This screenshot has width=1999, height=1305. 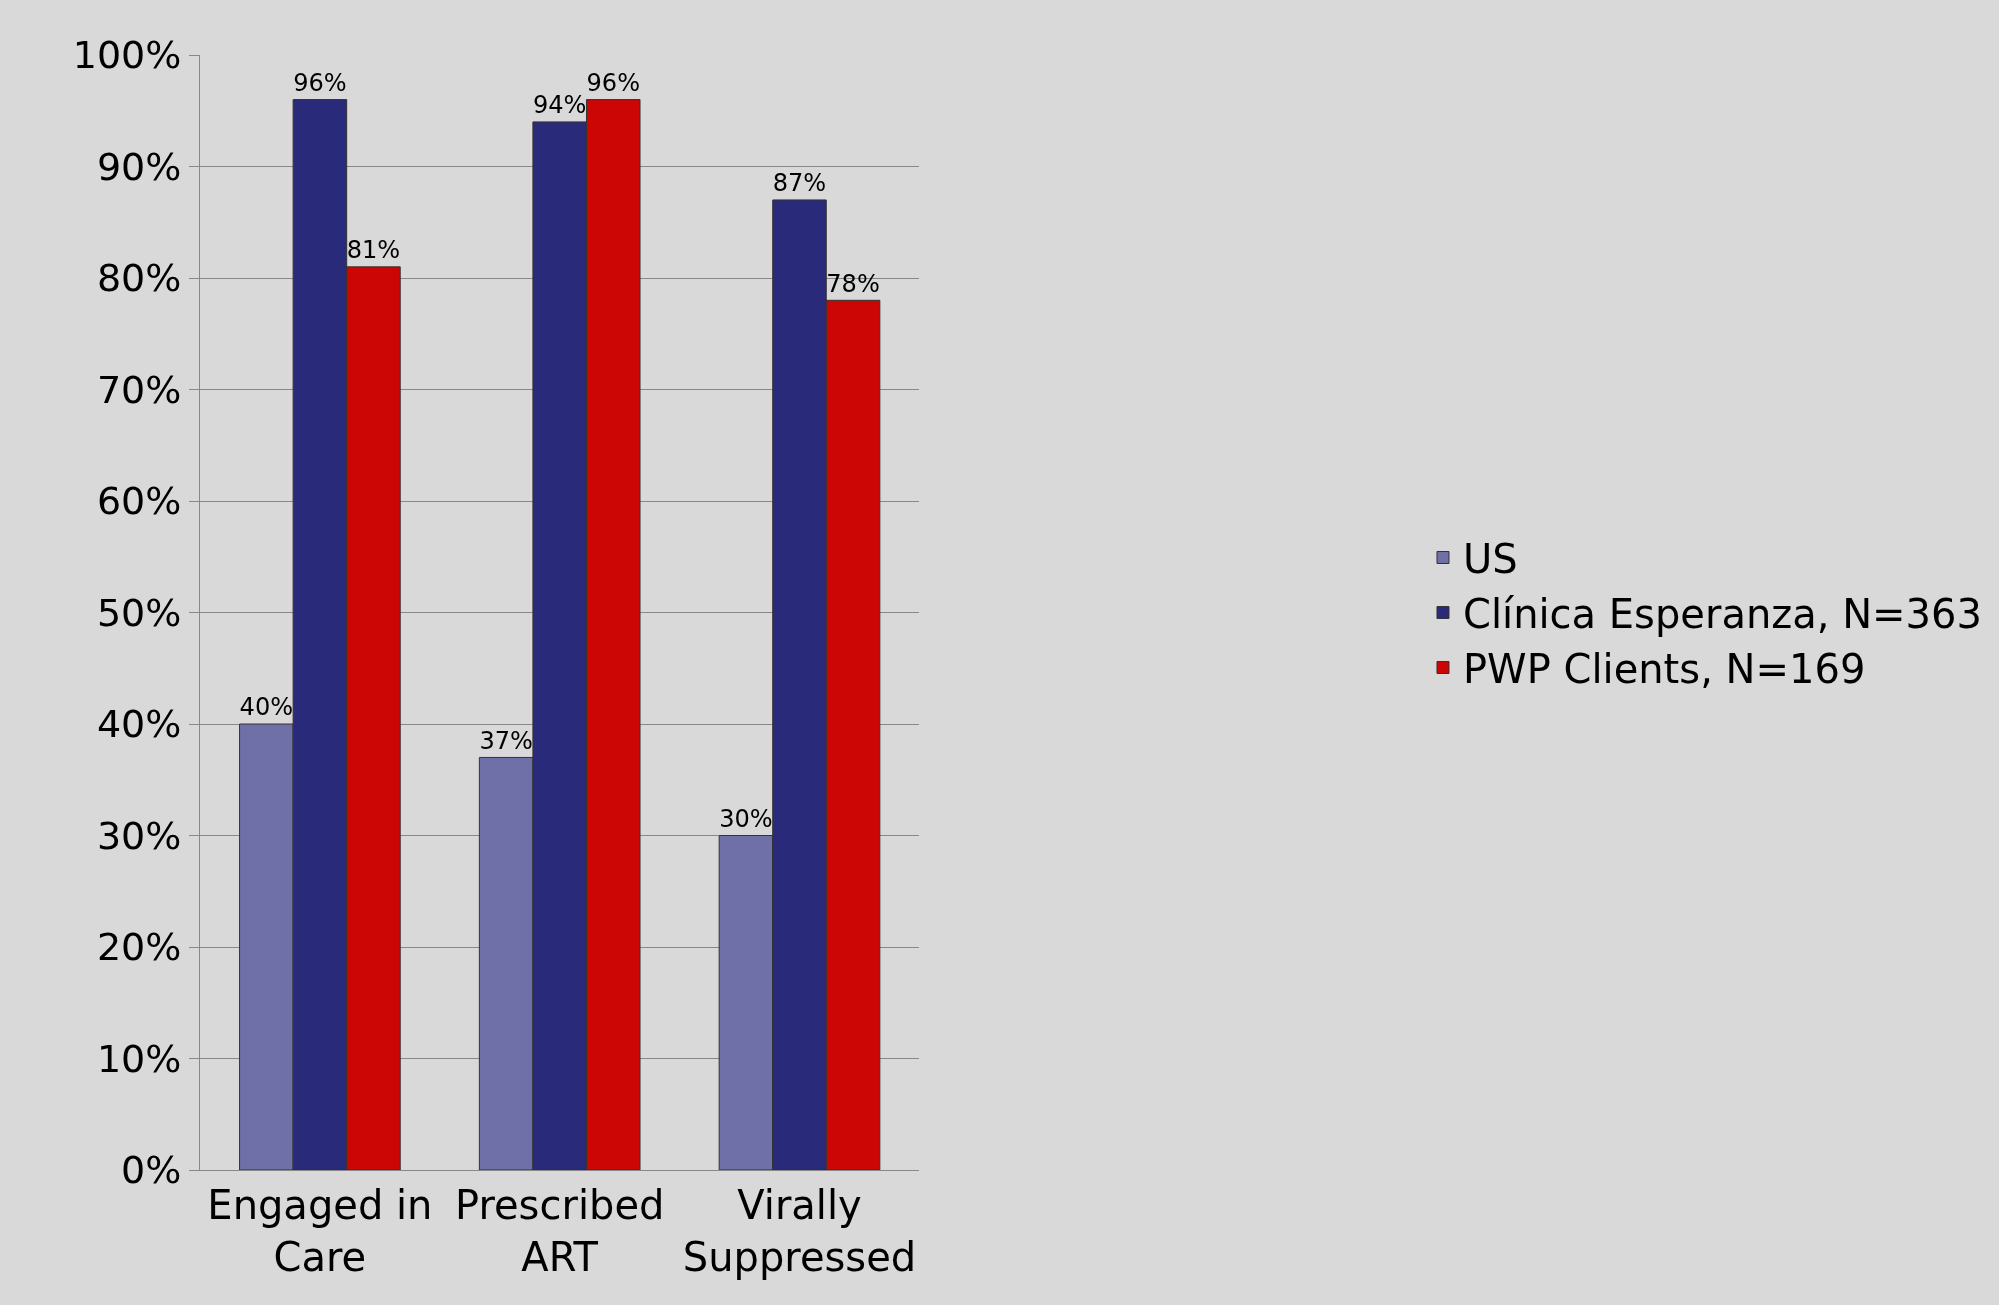 I want to click on text: 87%, so click(x=799, y=183).